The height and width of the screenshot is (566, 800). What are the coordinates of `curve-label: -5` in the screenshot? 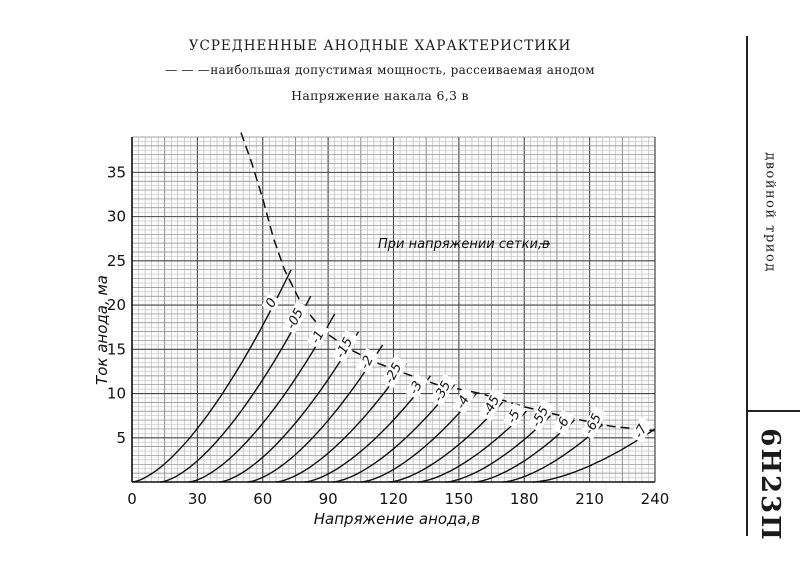 It's located at (514, 417).